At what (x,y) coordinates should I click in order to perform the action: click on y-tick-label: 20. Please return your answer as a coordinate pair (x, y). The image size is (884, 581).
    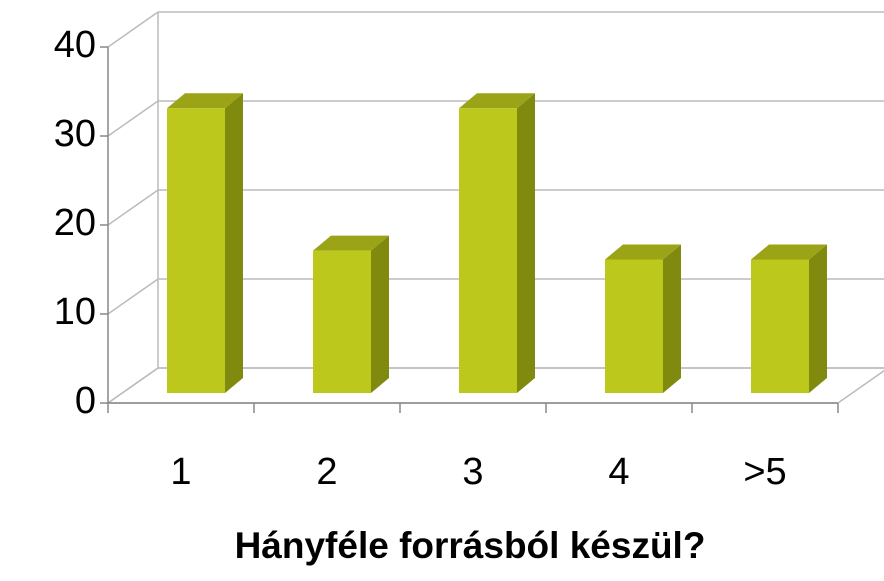
    Looking at the image, I should click on (75, 223).